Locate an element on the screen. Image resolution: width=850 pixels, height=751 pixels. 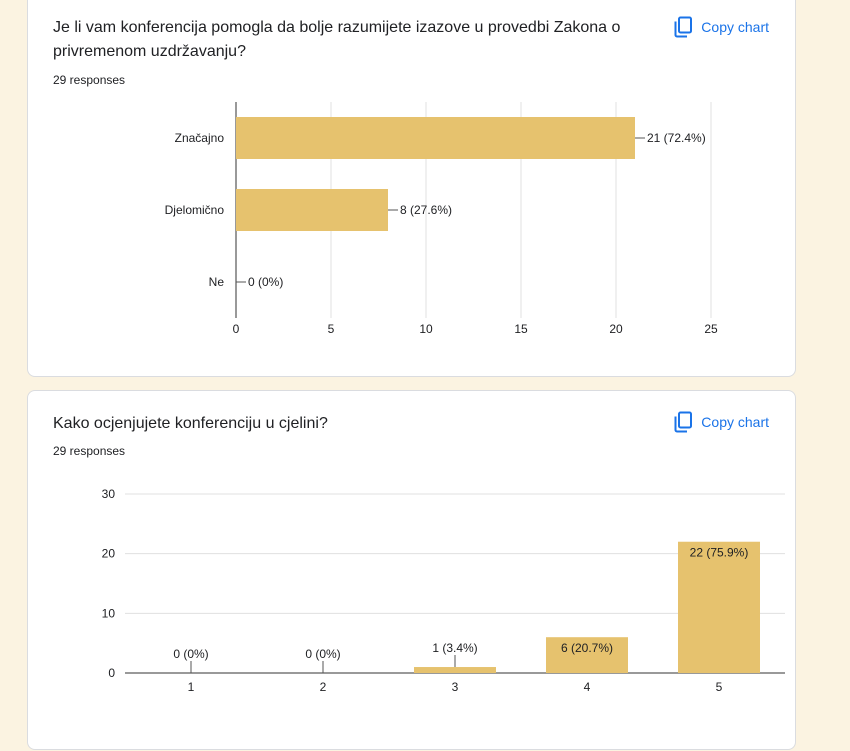
y-tick-label: 20 is located at coordinates (109, 554).